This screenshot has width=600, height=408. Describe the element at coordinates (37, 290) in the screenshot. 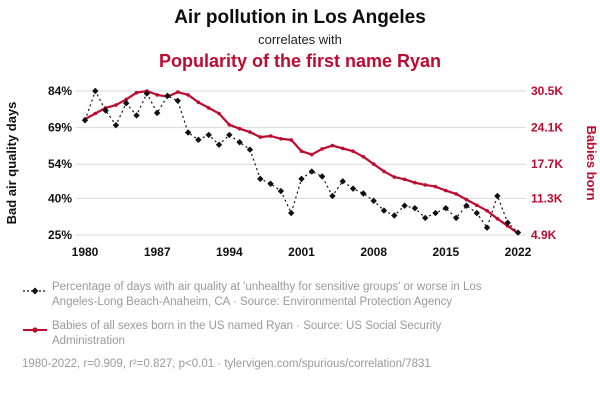

I see `dashed-diamond-marker-icon` at that location.